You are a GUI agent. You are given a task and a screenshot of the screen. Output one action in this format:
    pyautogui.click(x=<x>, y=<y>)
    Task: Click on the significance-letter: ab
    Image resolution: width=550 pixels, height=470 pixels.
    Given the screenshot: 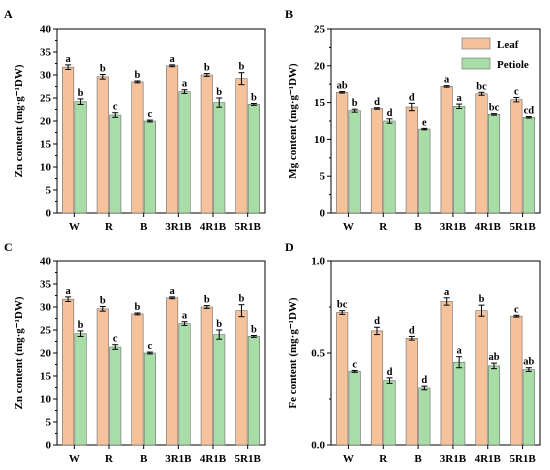 What is the action you would take?
    pyautogui.click(x=493, y=357)
    